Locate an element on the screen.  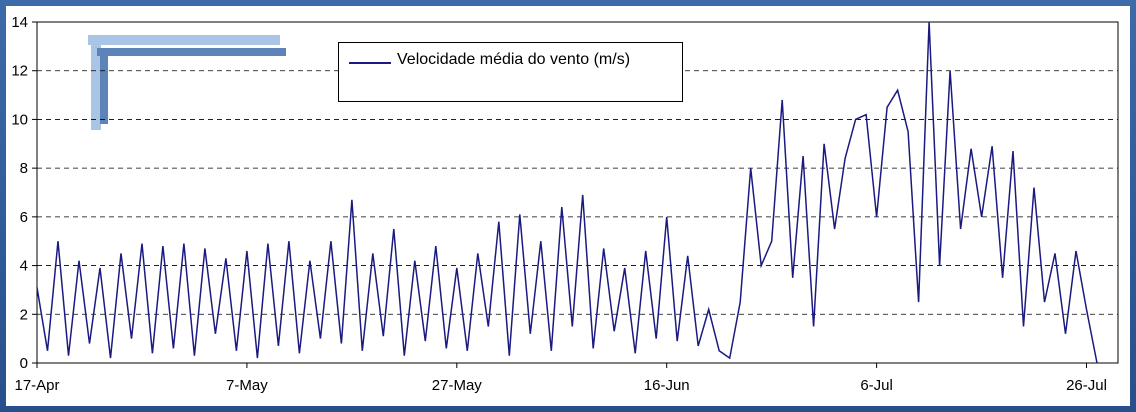
y-tick-label: 12 is located at coordinates (19, 71).